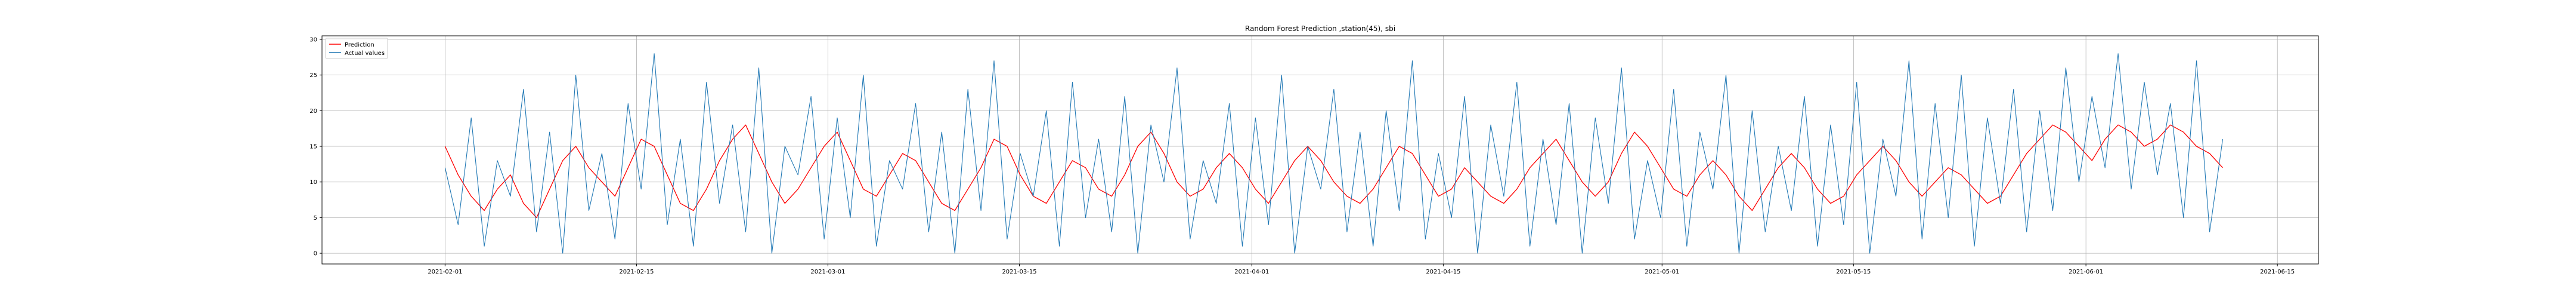 Image resolution: width=2576 pixels, height=301 pixels. What do you see at coordinates (313, 147) in the screenshot?
I see `y-tick-label: 15` at bounding box center [313, 147].